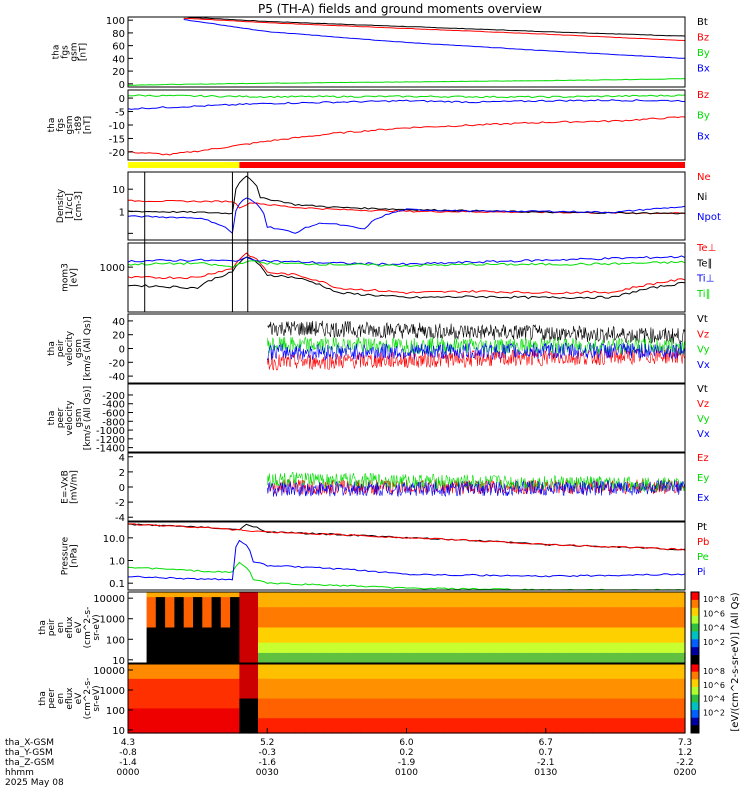 The image size is (750, 800). What do you see at coordinates (110, 449) in the screenshot?
I see `ytick-label-peer_velocity-6: -1400` at bounding box center [110, 449].